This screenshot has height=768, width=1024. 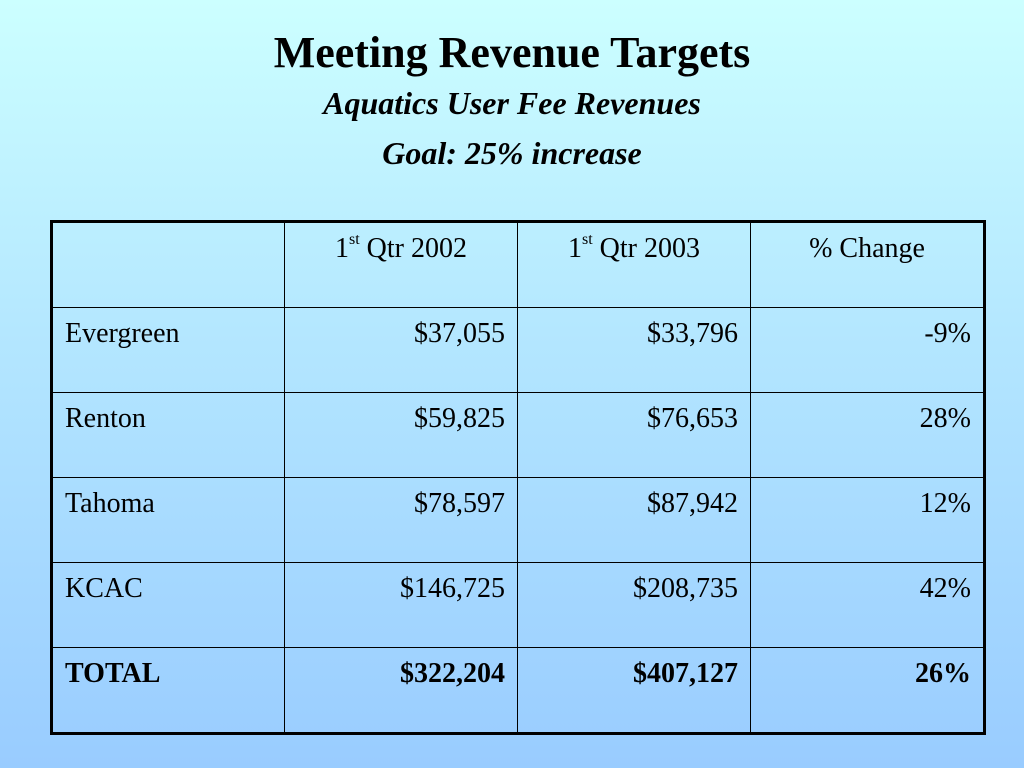 What do you see at coordinates (401, 690) in the screenshot?
I see `total-q2002: $322,204` at bounding box center [401, 690].